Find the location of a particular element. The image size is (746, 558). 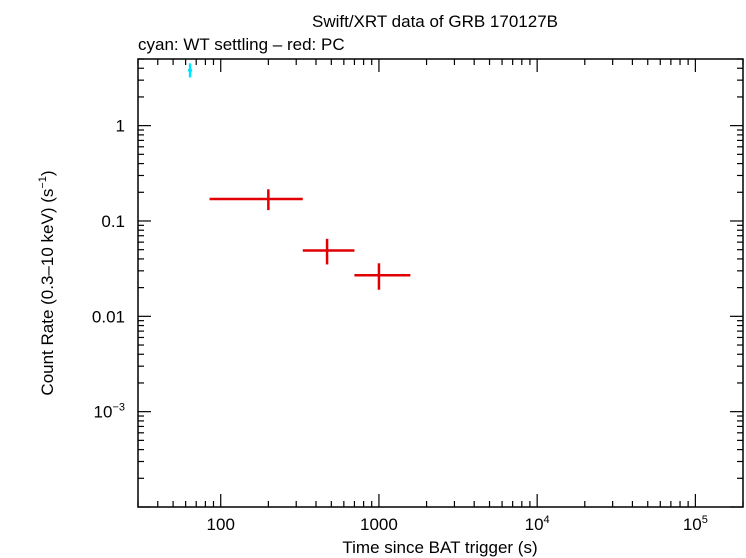

y-axis-label-close: ) is located at coordinates (47, 173).